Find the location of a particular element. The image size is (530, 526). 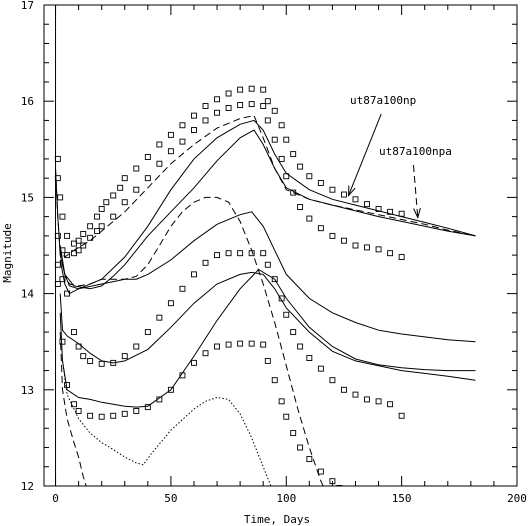

y-tick-label: 12 is located at coordinates (27, 486).